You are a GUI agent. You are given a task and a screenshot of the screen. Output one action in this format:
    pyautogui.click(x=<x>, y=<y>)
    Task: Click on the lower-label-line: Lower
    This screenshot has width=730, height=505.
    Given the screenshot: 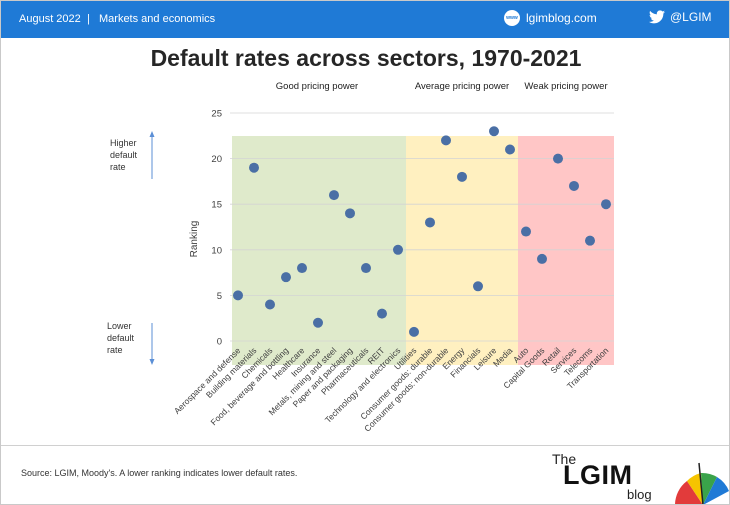 What is the action you would take?
    pyautogui.click(x=119, y=326)
    